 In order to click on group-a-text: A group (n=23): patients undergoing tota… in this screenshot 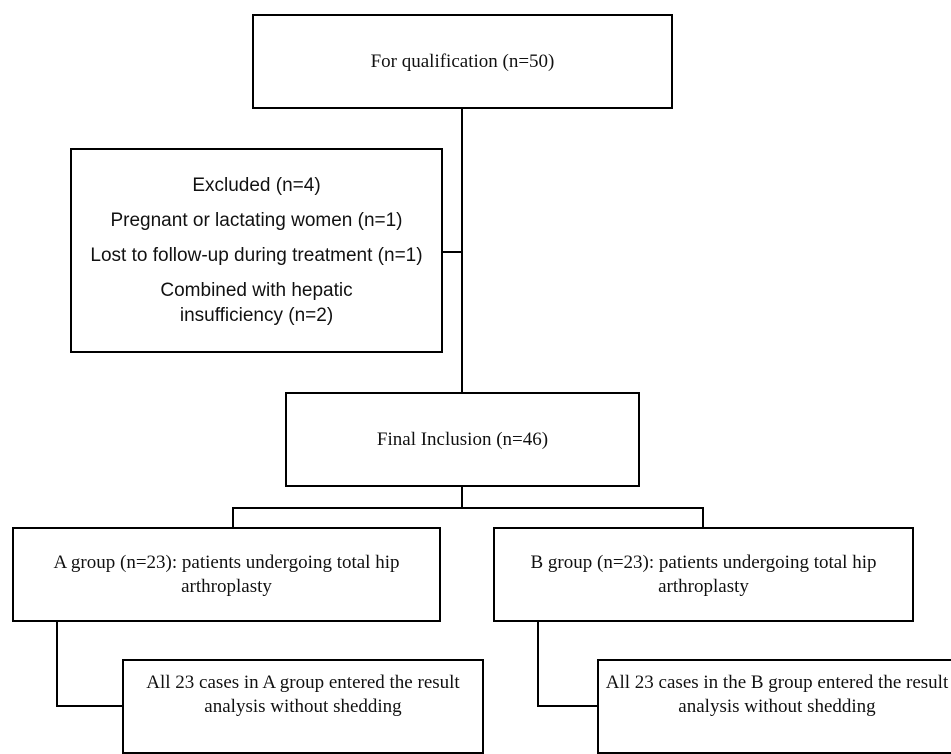, I will do `click(226, 574)`.